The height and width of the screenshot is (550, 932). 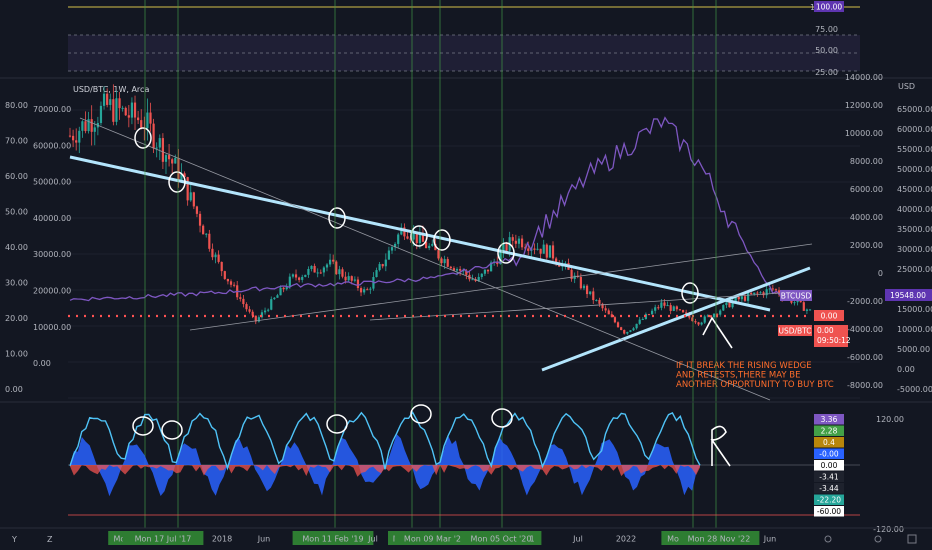 What do you see at coordinates (796, 296) in the screenshot?
I see `btcusd-tag-text: BTCUSD` at bounding box center [796, 296].